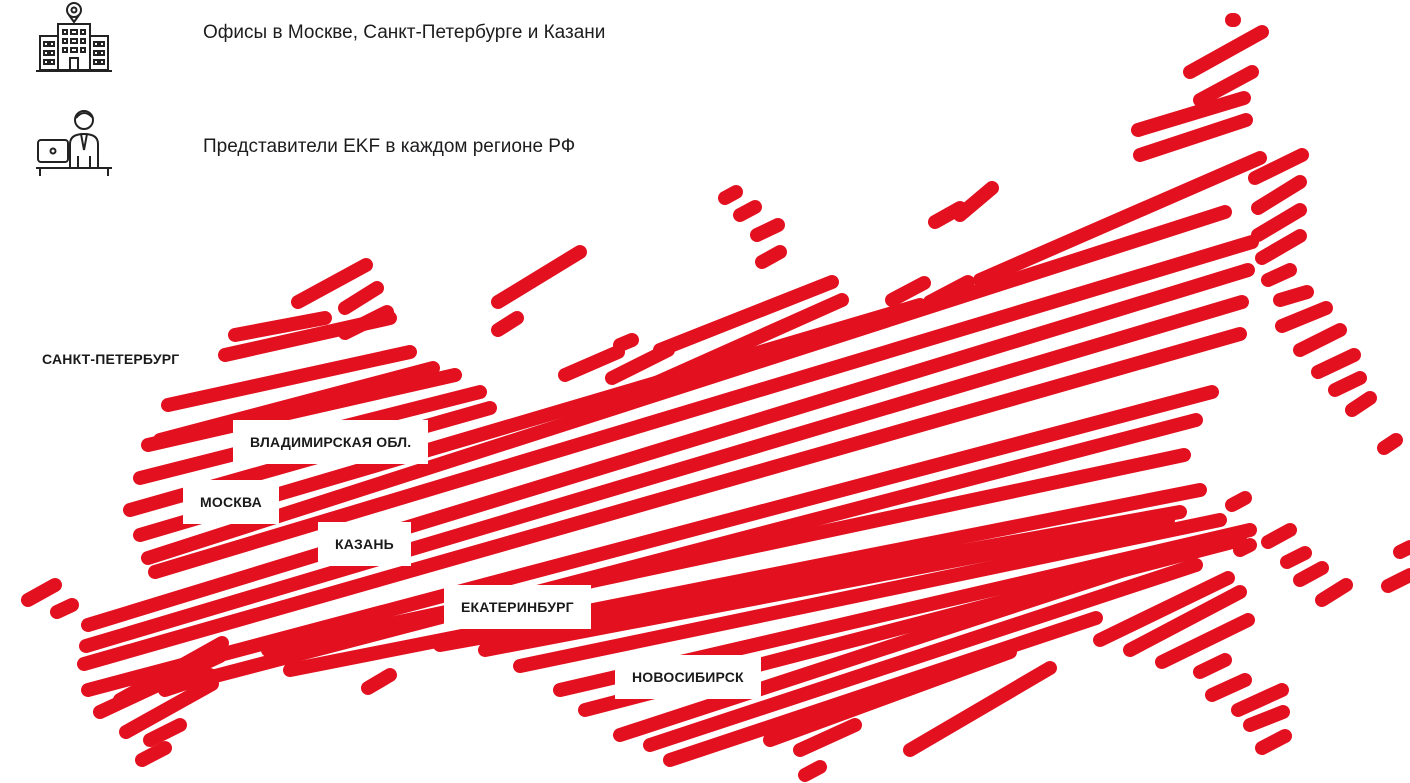 The image size is (1410, 783). I want to click on city-label-spb: САНКТ-ПЕТЕРБУРГ, so click(111, 359).